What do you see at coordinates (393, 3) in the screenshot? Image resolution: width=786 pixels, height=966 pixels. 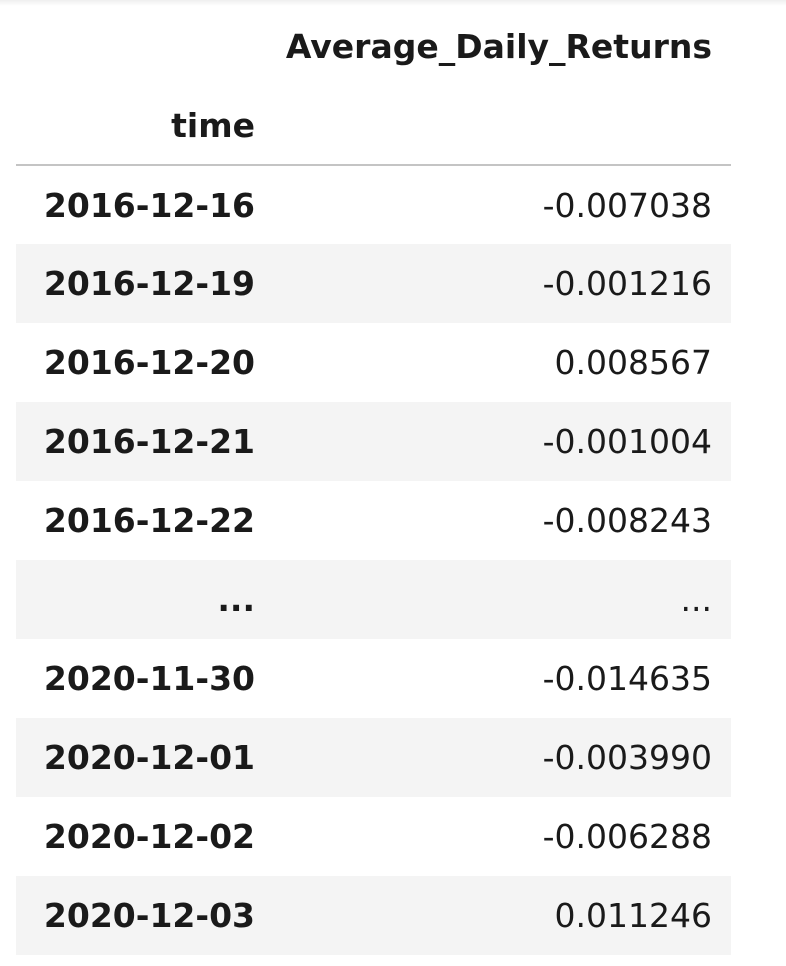 I see `output-top-shadow` at bounding box center [393, 3].